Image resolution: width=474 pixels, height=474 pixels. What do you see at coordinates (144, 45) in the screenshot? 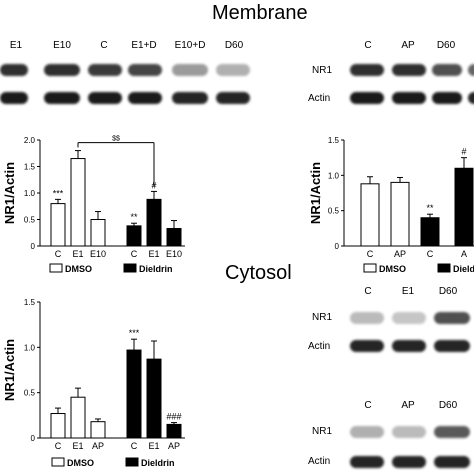
I see `lane-label: E1+D` at bounding box center [144, 45].